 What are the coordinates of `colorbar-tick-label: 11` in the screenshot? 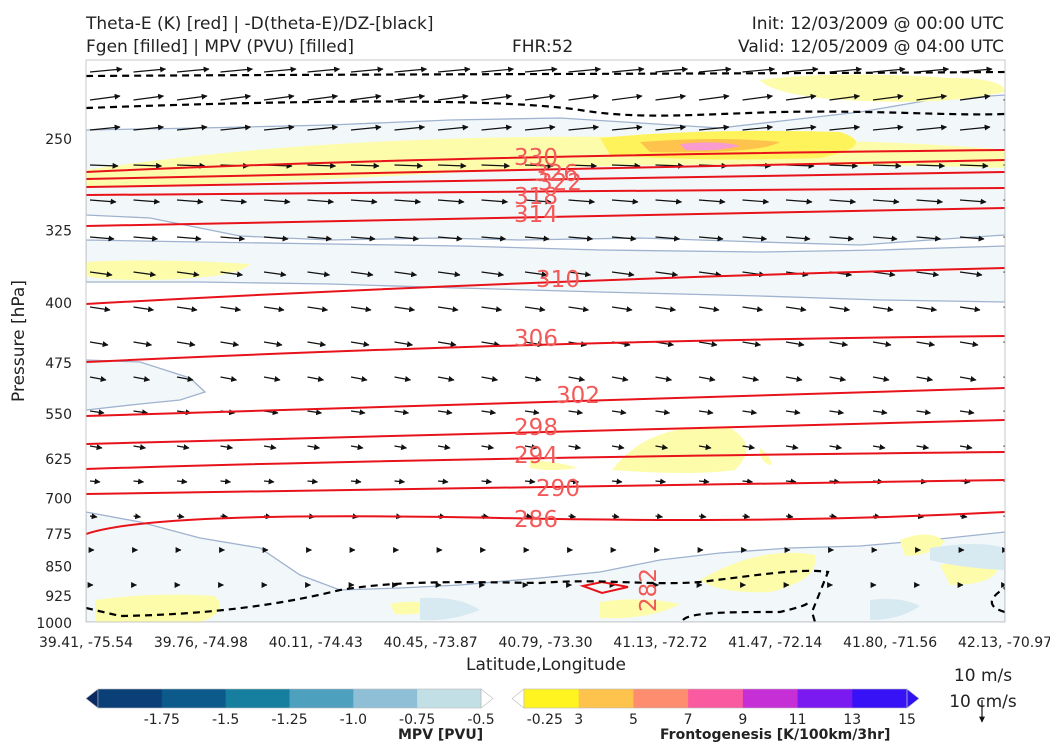 It's located at (798, 720).